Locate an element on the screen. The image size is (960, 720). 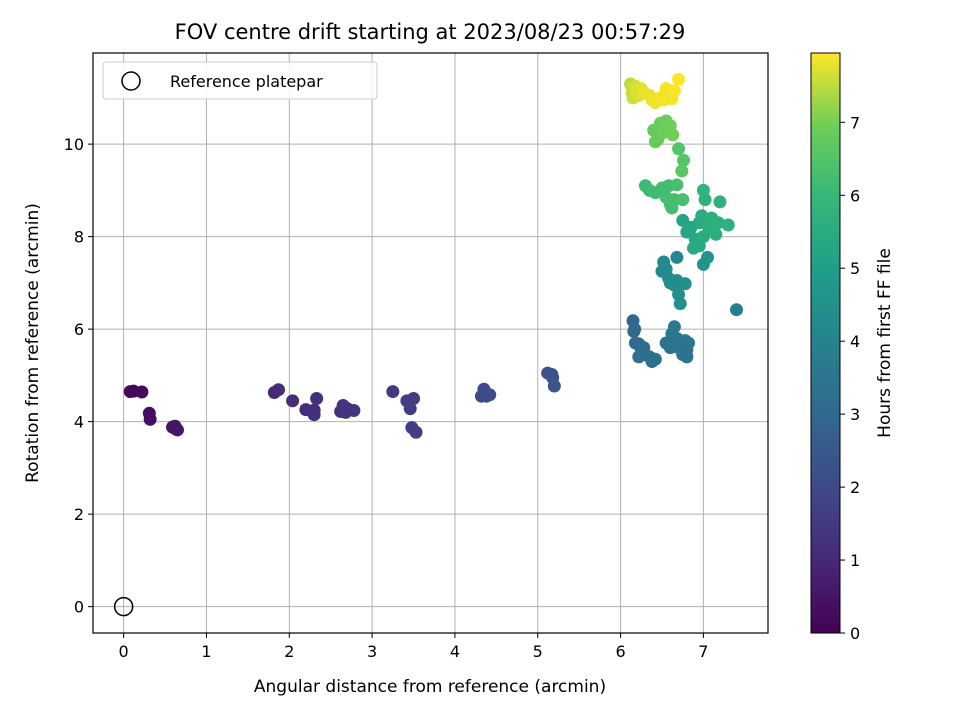
y-tick-label: 6 is located at coordinates (79, 329).